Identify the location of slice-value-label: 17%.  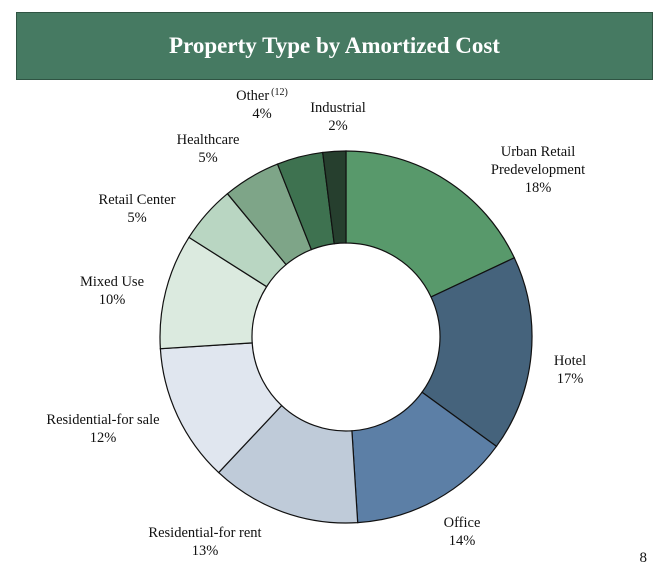
(570, 379).